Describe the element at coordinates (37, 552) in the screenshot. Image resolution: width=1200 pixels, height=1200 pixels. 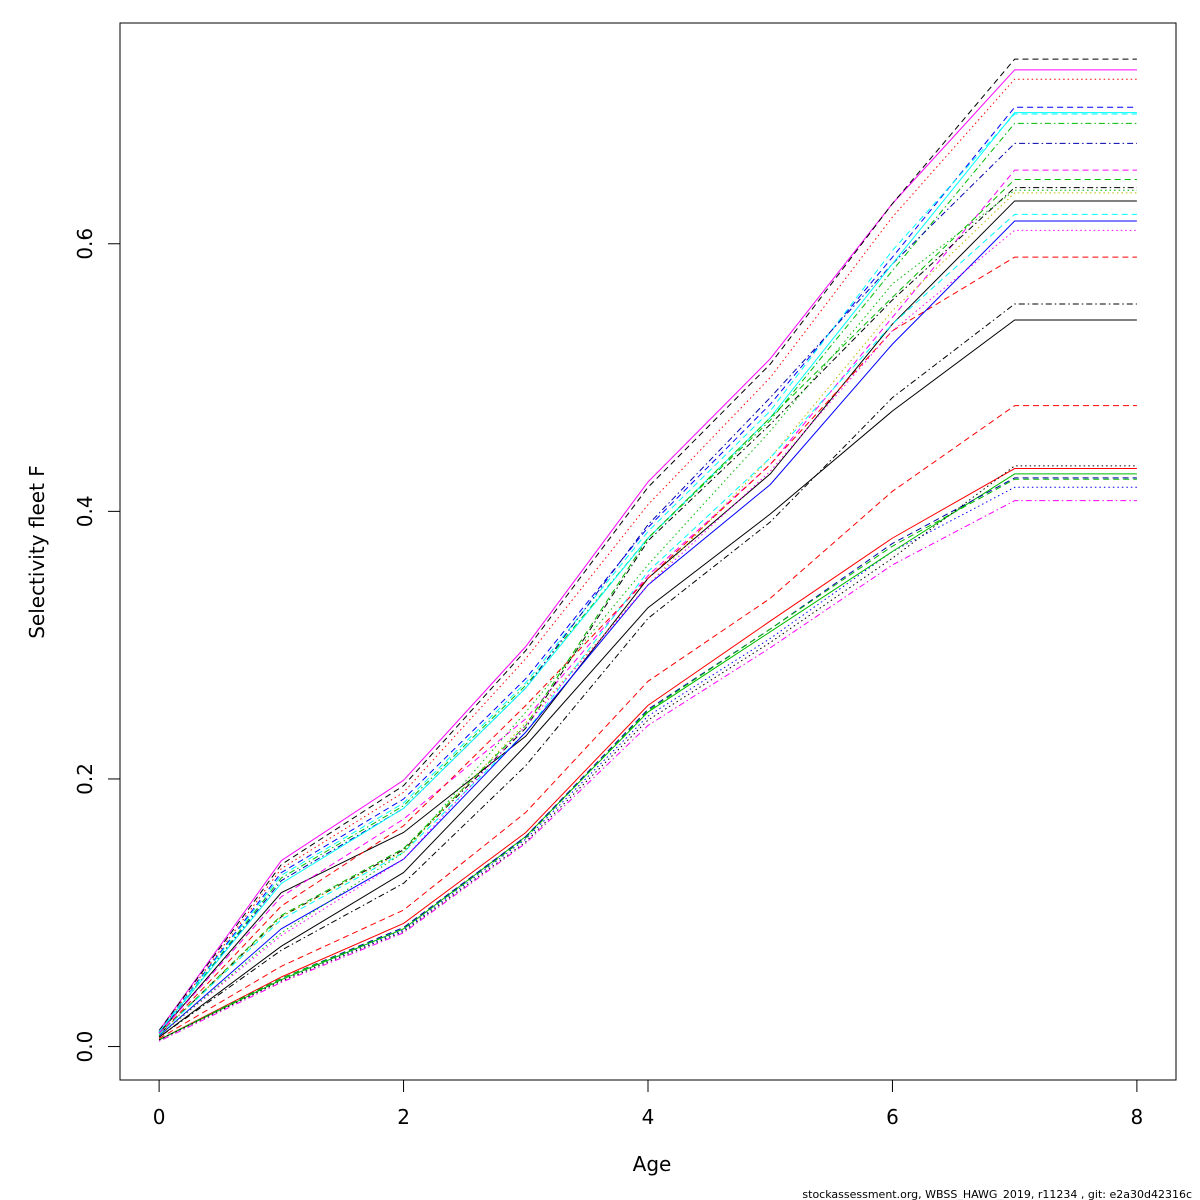
I see `y-axis-title: Selectivity fleet F` at that location.